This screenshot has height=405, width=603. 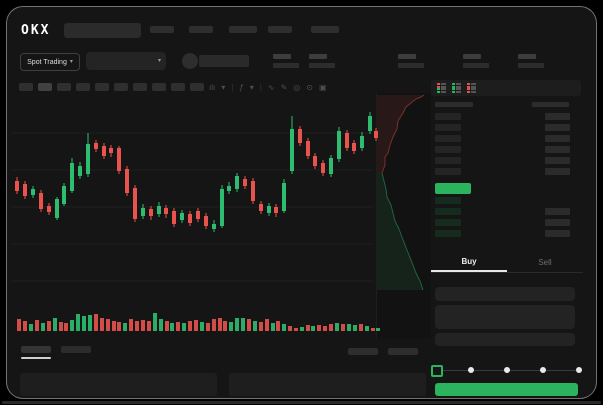 I want to click on settings-icon: ⊙, so click(x=309, y=87).